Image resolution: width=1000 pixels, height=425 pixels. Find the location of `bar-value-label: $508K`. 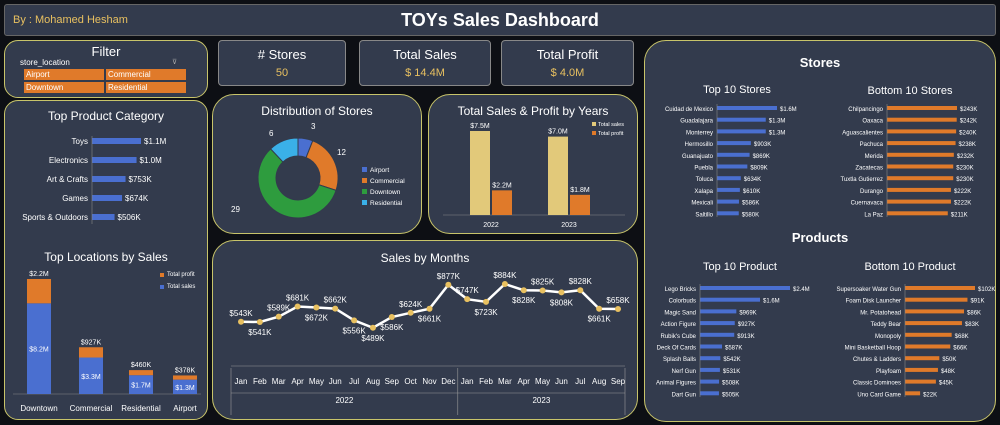

bar-value-label: $508K is located at coordinates (730, 384).